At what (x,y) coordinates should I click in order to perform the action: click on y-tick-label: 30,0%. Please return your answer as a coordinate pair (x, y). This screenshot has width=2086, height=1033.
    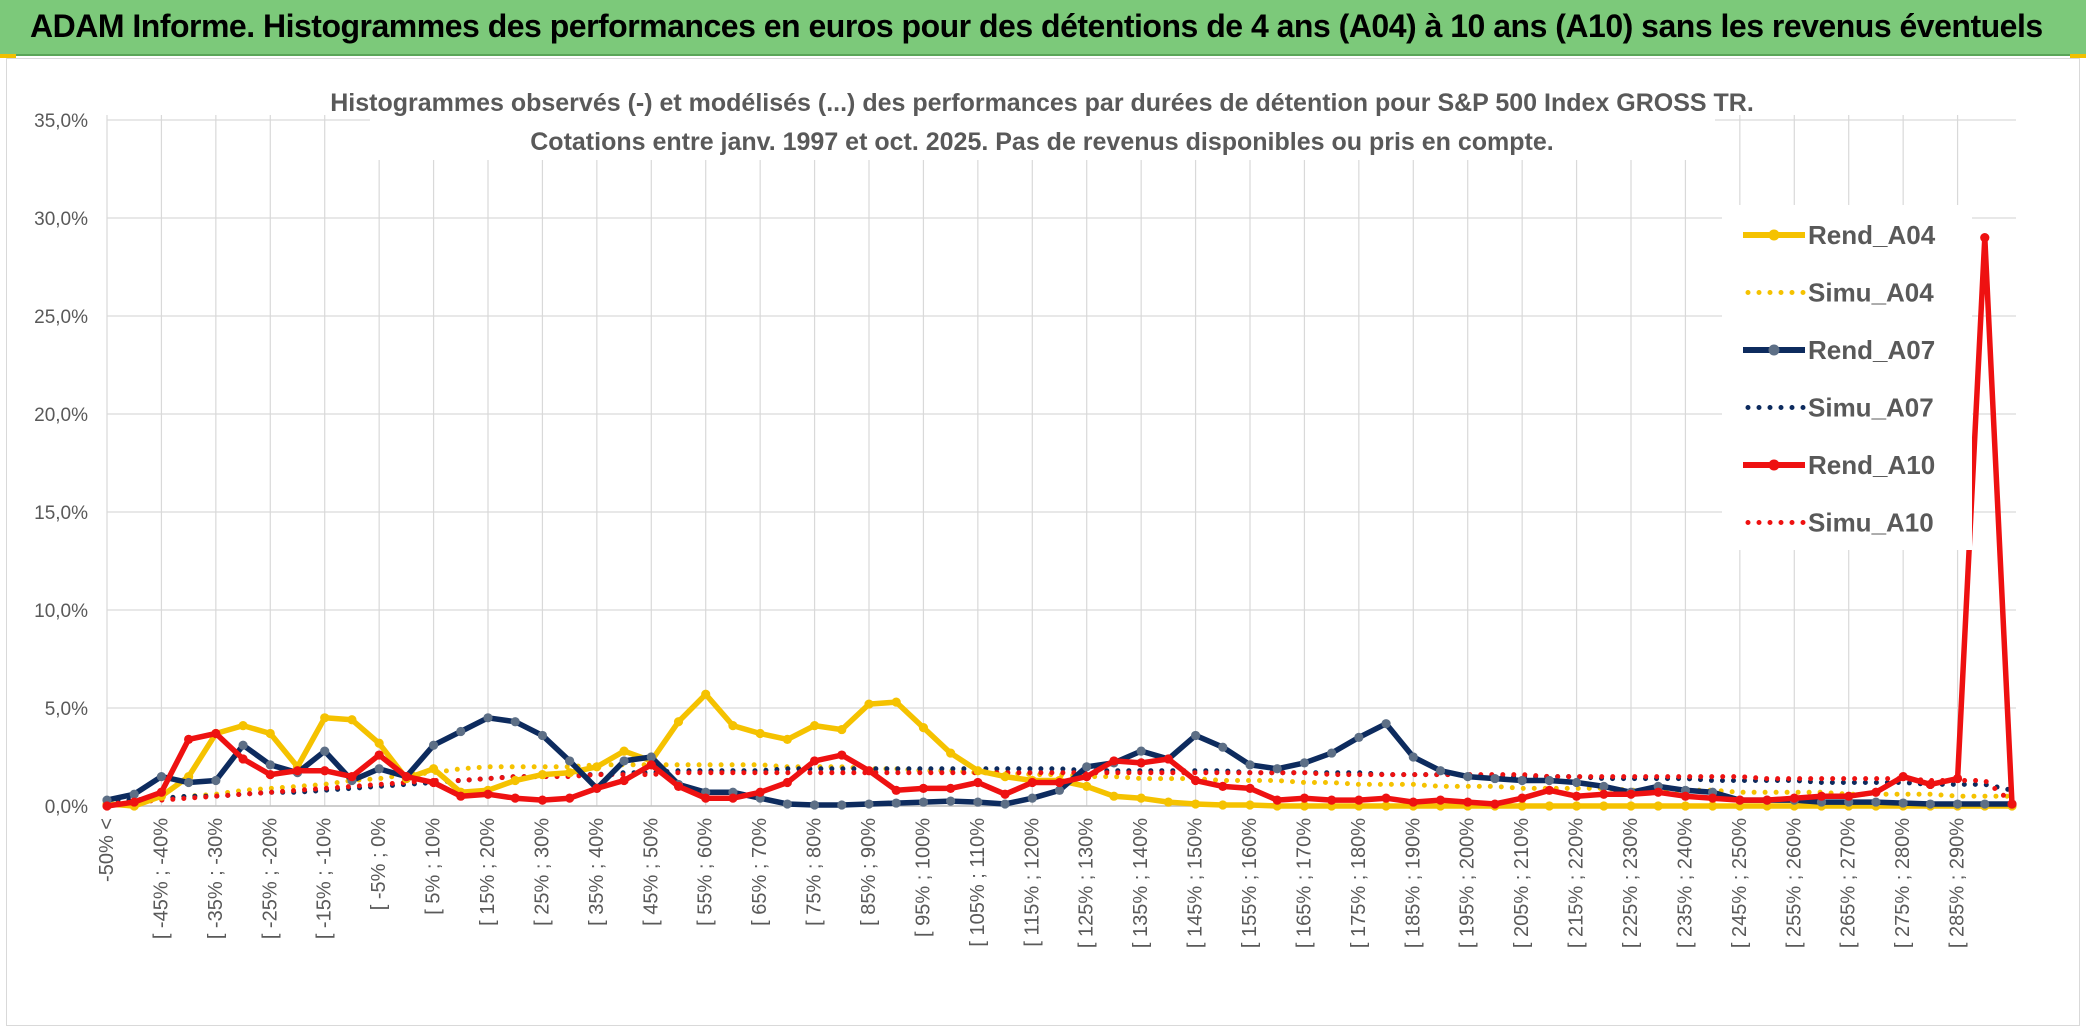
    Looking at the image, I should click on (61, 219).